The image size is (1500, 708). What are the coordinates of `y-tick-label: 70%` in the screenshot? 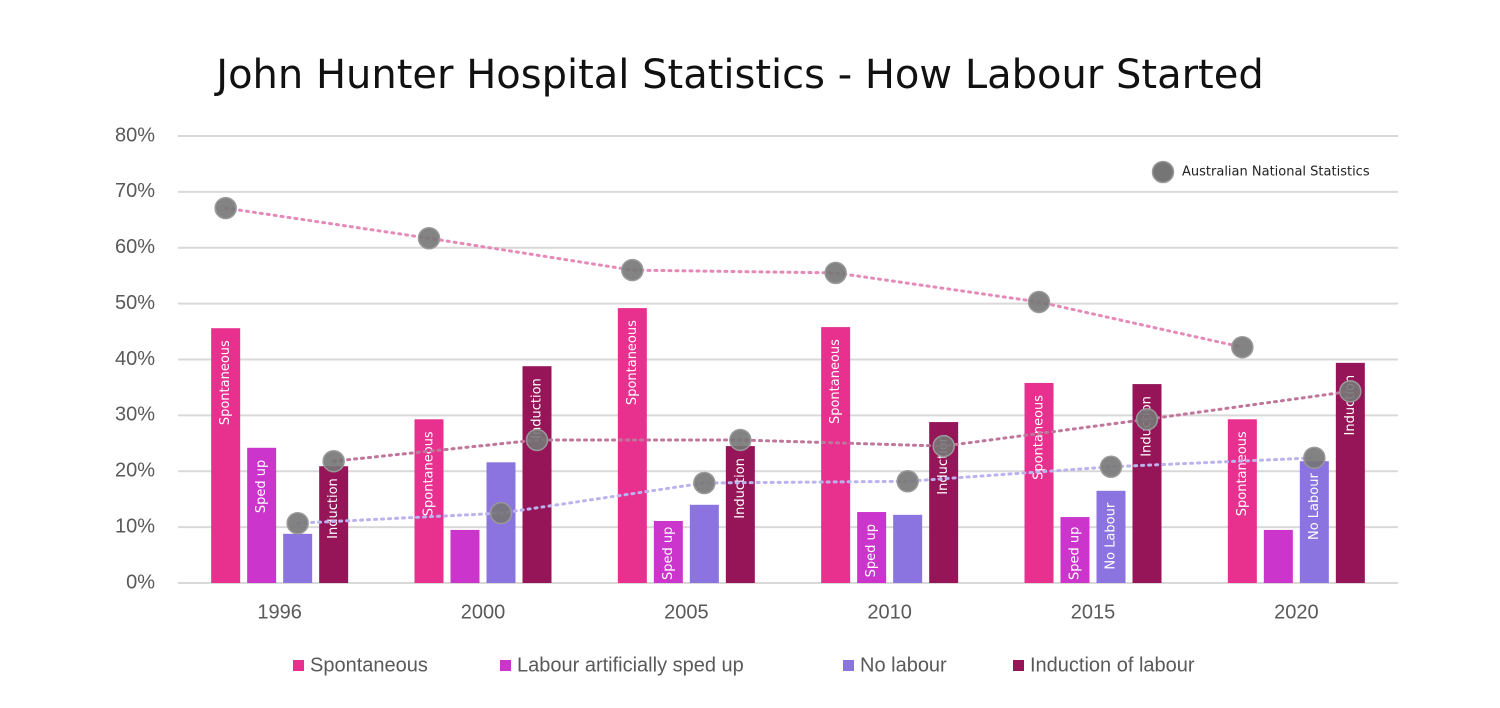 It's located at (135, 191).